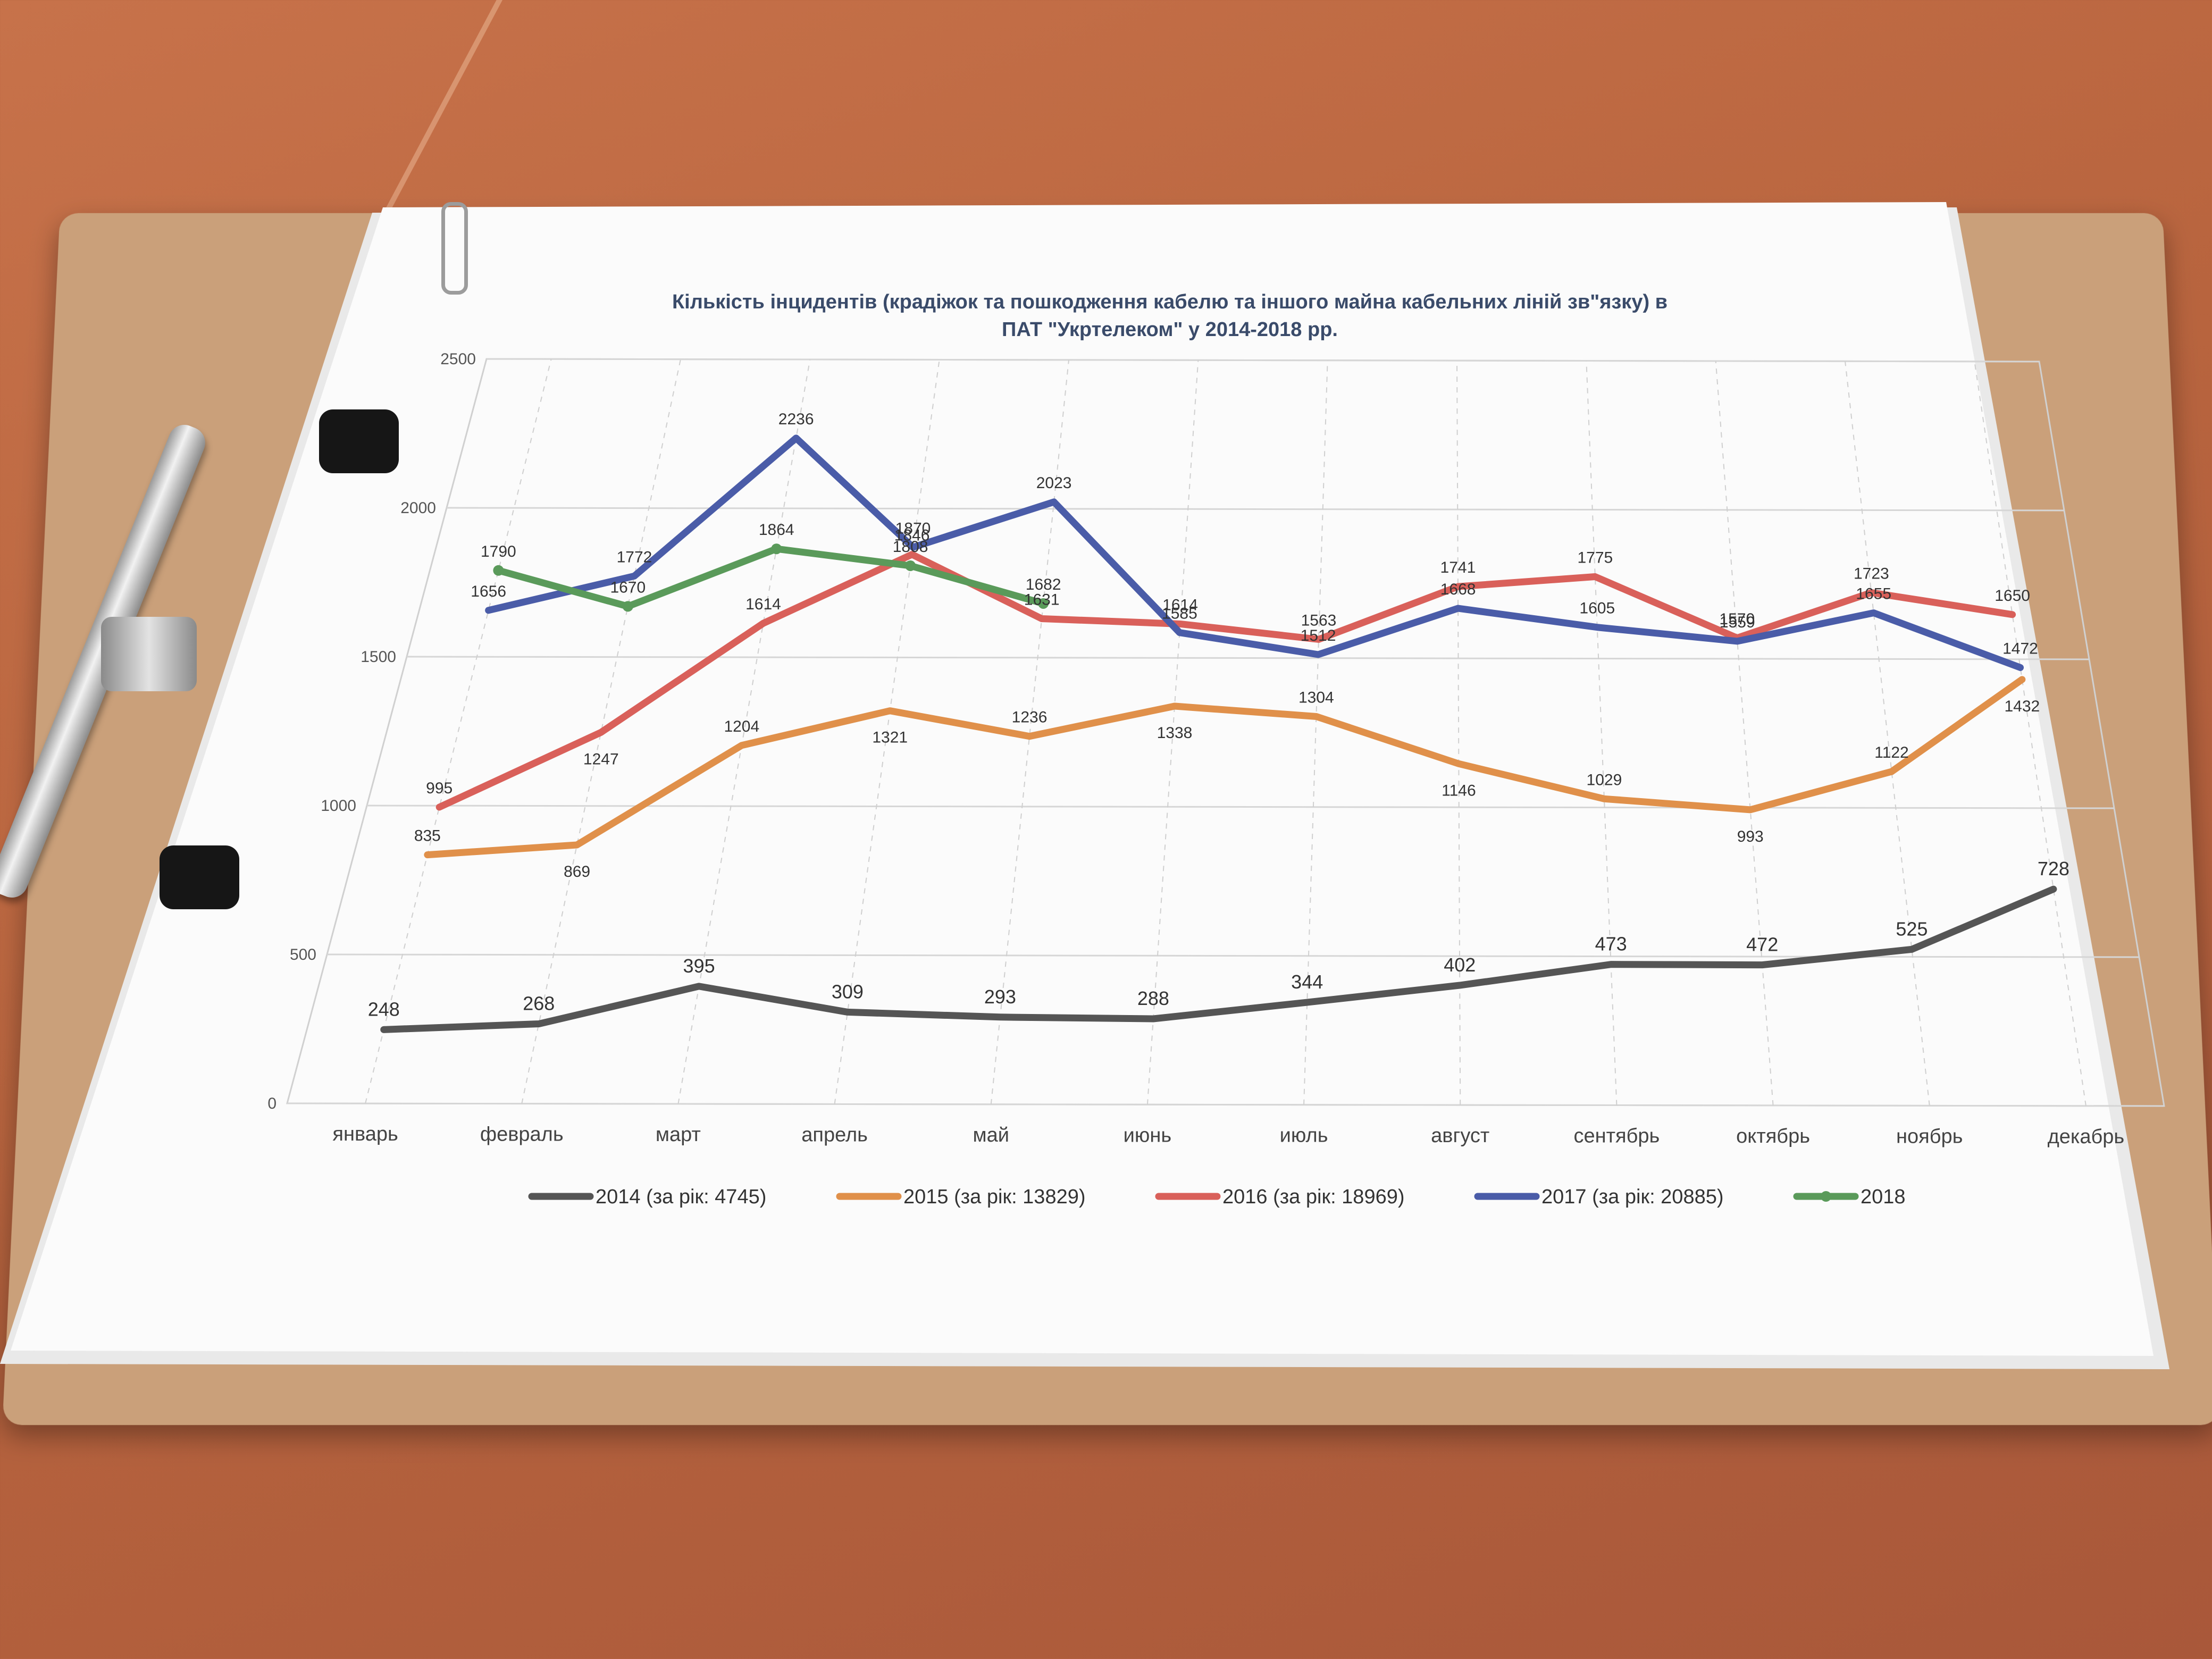  What do you see at coordinates (1597, 608) in the screenshot?
I see `data-label: 1605` at bounding box center [1597, 608].